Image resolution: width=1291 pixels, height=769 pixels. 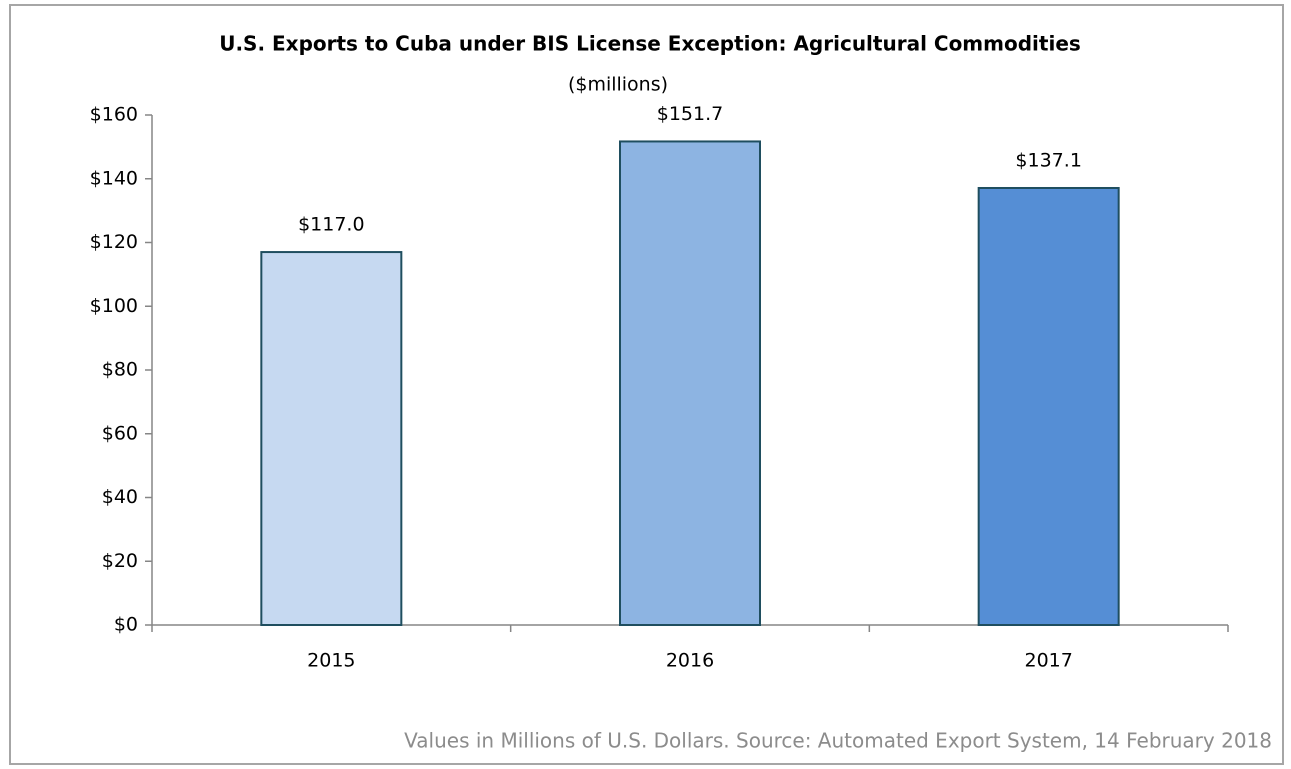 What do you see at coordinates (114, 306) in the screenshot?
I see `y-tick-label: $100` at bounding box center [114, 306].